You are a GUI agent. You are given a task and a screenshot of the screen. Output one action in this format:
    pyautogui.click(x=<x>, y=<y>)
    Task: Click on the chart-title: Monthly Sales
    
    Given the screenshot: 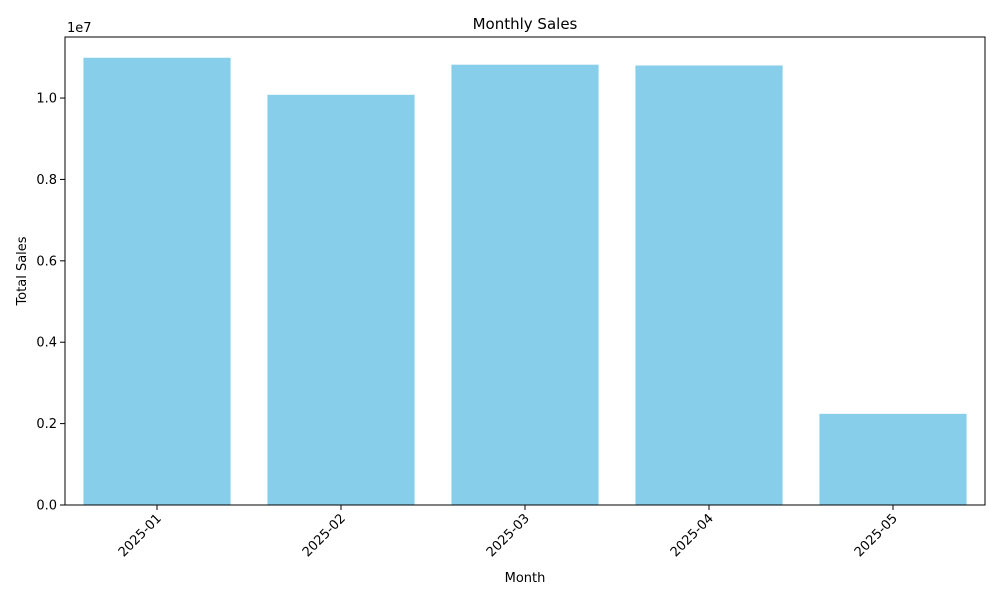 What is the action you would take?
    pyautogui.click(x=525, y=24)
    